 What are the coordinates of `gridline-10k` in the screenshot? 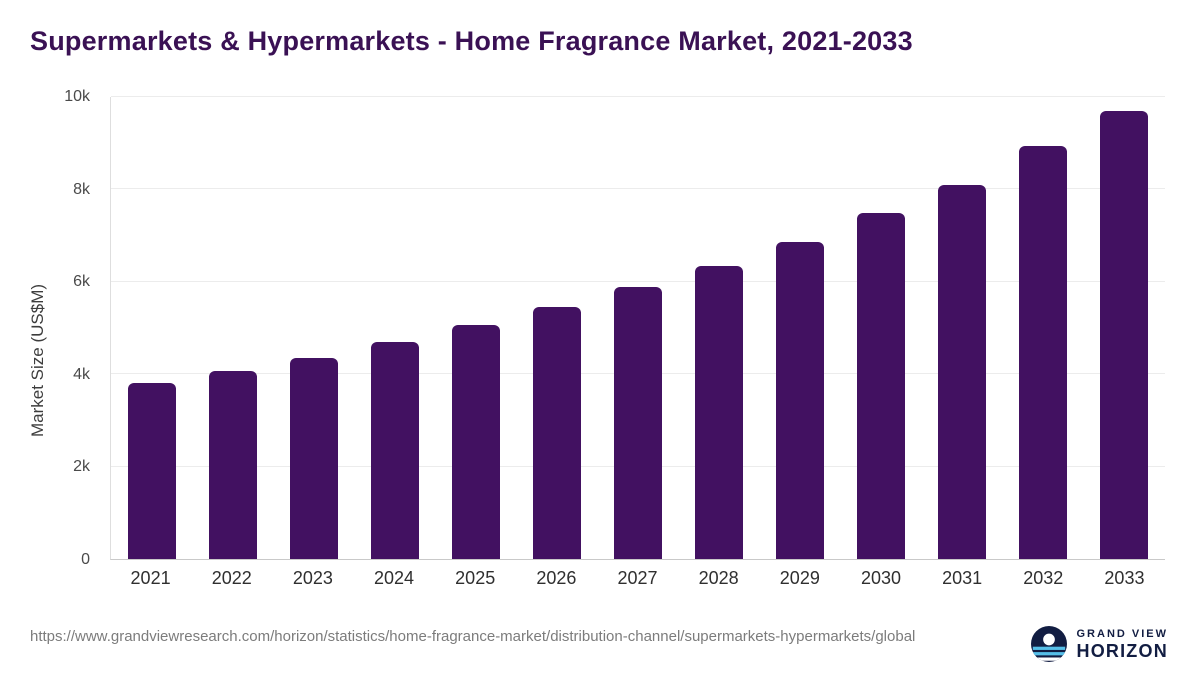 It's located at (638, 96).